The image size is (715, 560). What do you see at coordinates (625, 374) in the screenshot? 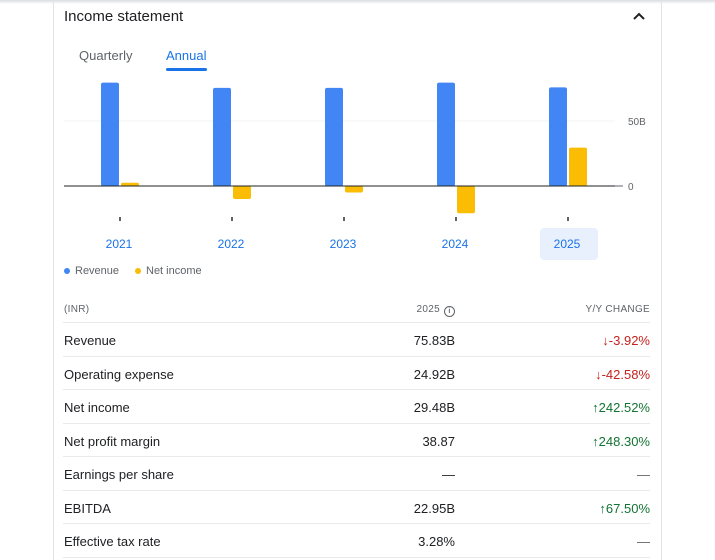
I see `row-change-value: -42.58%` at bounding box center [625, 374].